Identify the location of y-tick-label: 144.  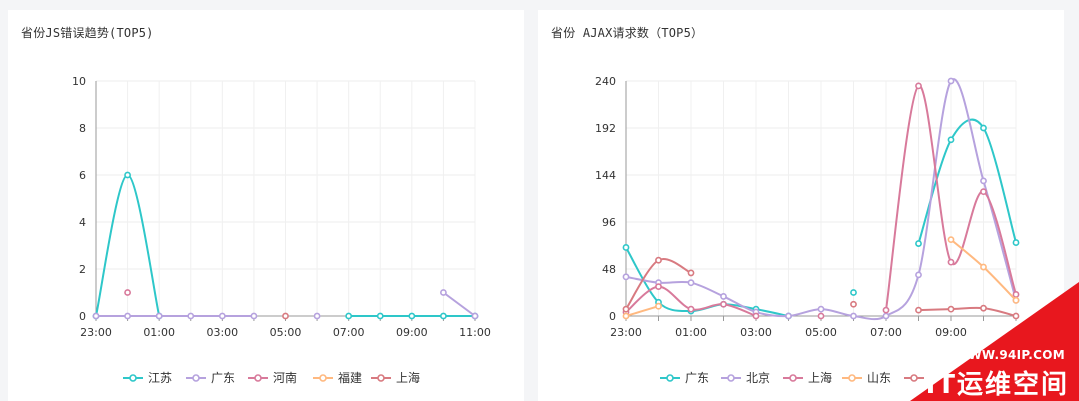
(605, 175).